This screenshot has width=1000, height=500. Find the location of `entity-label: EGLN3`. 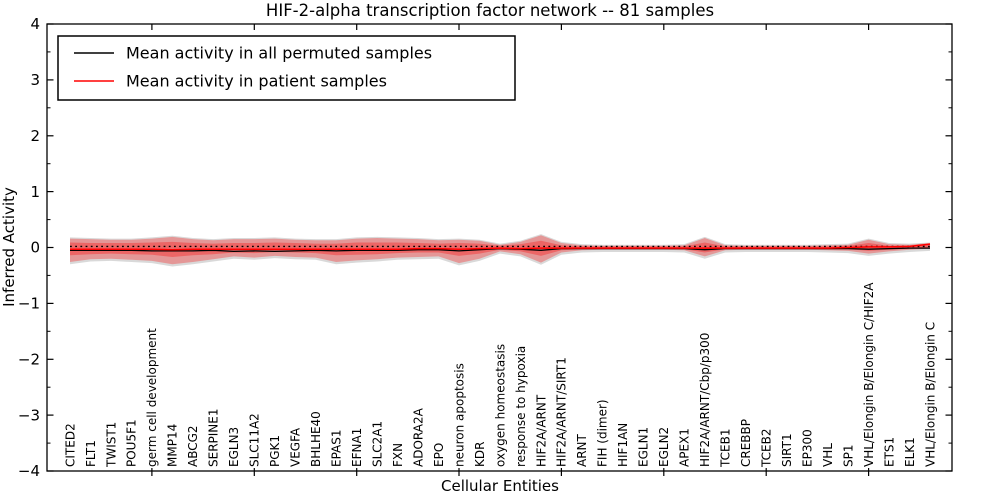

entity-label: EGLN3 is located at coordinates (234, 447).